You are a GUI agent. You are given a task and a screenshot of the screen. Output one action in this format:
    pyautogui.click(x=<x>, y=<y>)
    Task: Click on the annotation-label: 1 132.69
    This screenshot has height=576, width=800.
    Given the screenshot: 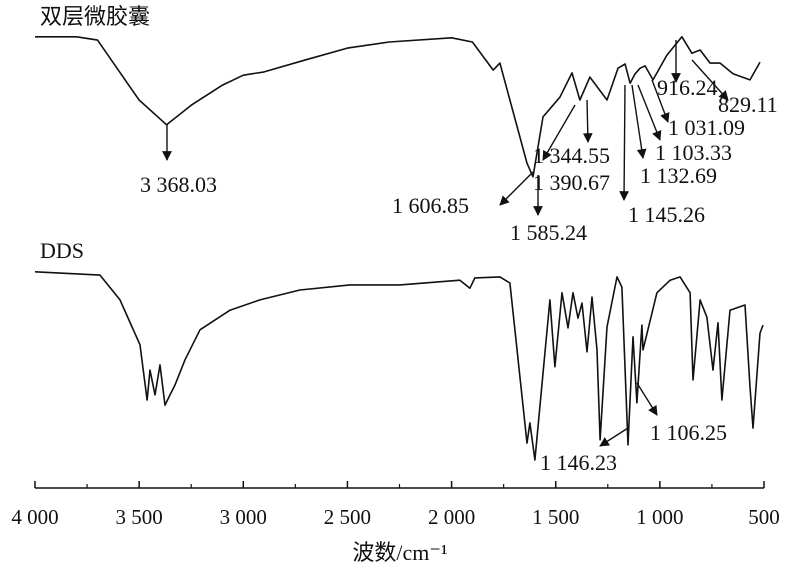 What is the action you would take?
    pyautogui.click(x=678, y=175)
    